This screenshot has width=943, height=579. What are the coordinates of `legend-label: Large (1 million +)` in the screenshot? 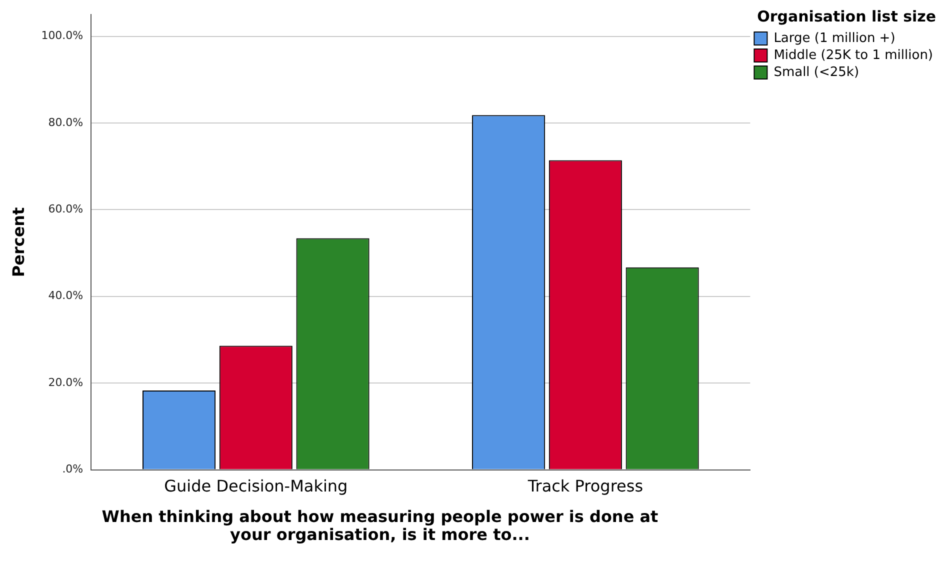 It's located at (835, 38).